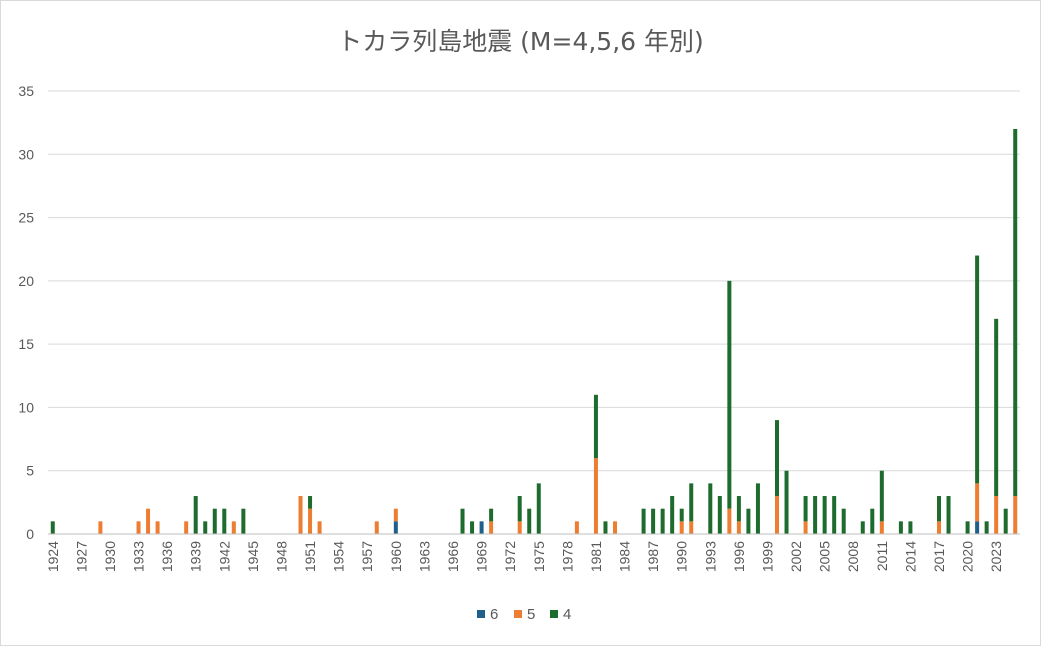  I want to click on bar-series-4-1924, so click(52, 527).